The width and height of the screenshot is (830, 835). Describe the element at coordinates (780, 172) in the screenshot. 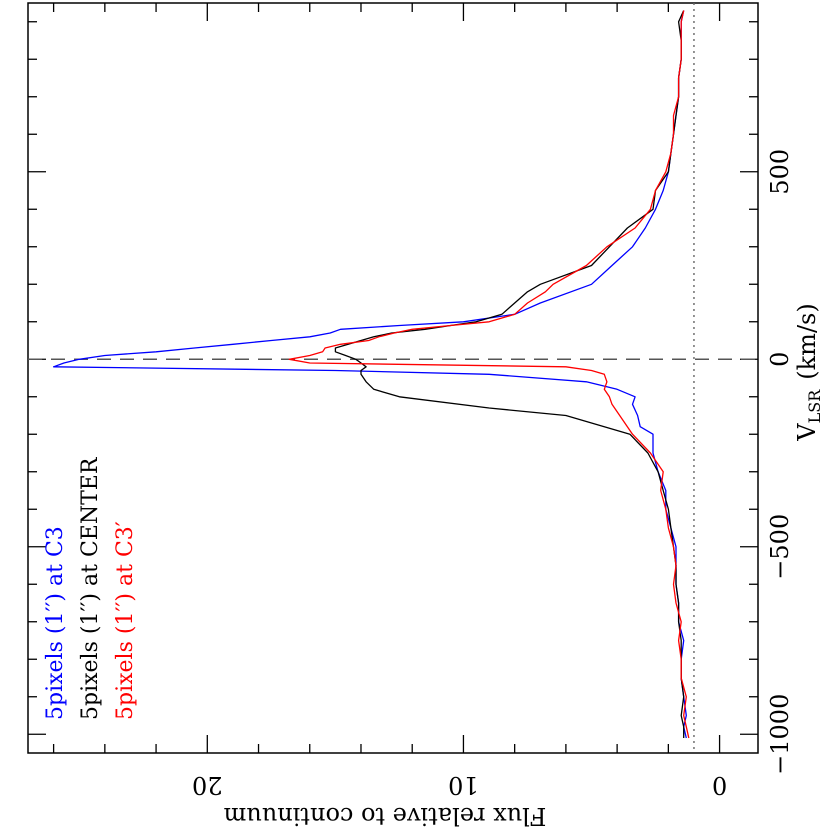

I see `x-tick-label: 500` at that location.